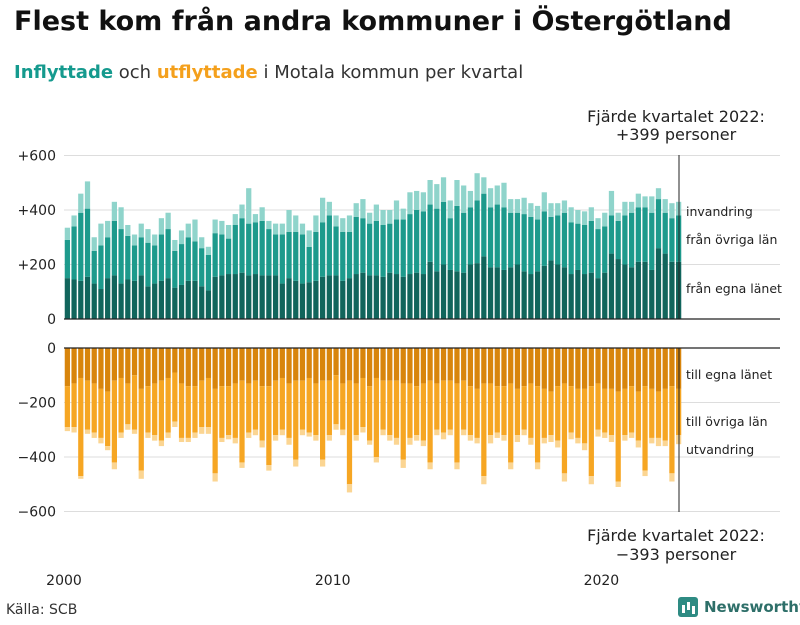  Describe the element at coordinates (734, 288) in the screenshot. I see `series-label-in: från egna länet` at that location.